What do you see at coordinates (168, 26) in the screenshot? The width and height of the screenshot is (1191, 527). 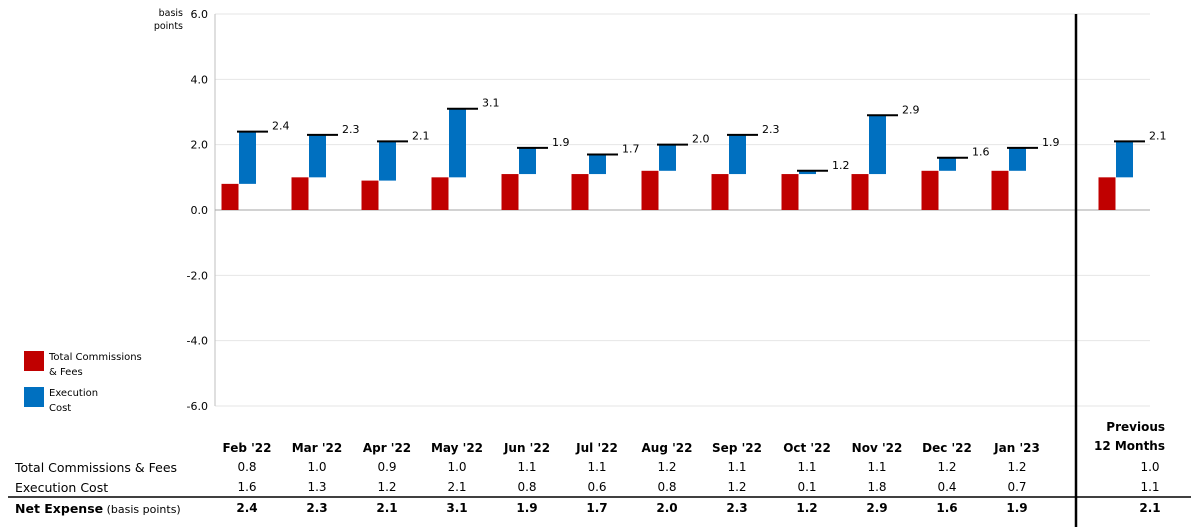 I see `unit-label-line2: points` at bounding box center [168, 26].